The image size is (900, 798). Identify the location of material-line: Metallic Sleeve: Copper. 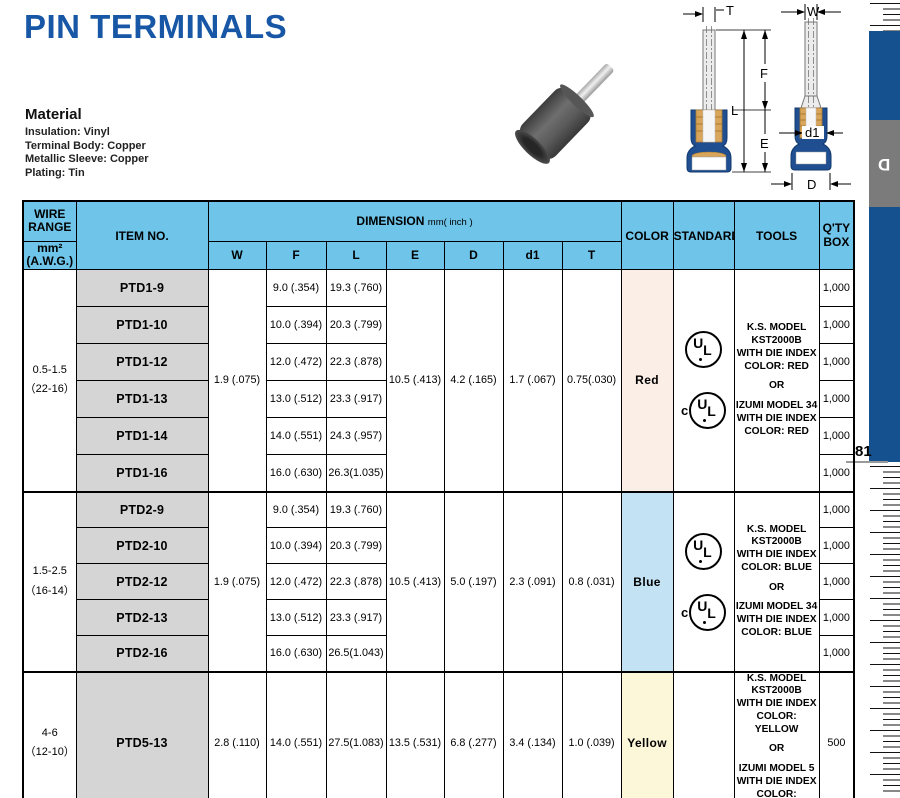
(87, 159).